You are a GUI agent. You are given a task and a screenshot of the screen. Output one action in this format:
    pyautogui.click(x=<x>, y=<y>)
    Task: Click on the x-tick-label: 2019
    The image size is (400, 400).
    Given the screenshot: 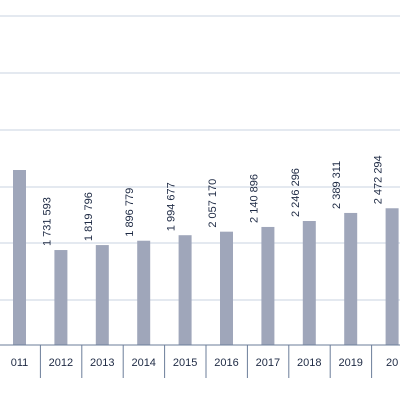 What is the action you would take?
    pyautogui.click(x=350, y=363)
    